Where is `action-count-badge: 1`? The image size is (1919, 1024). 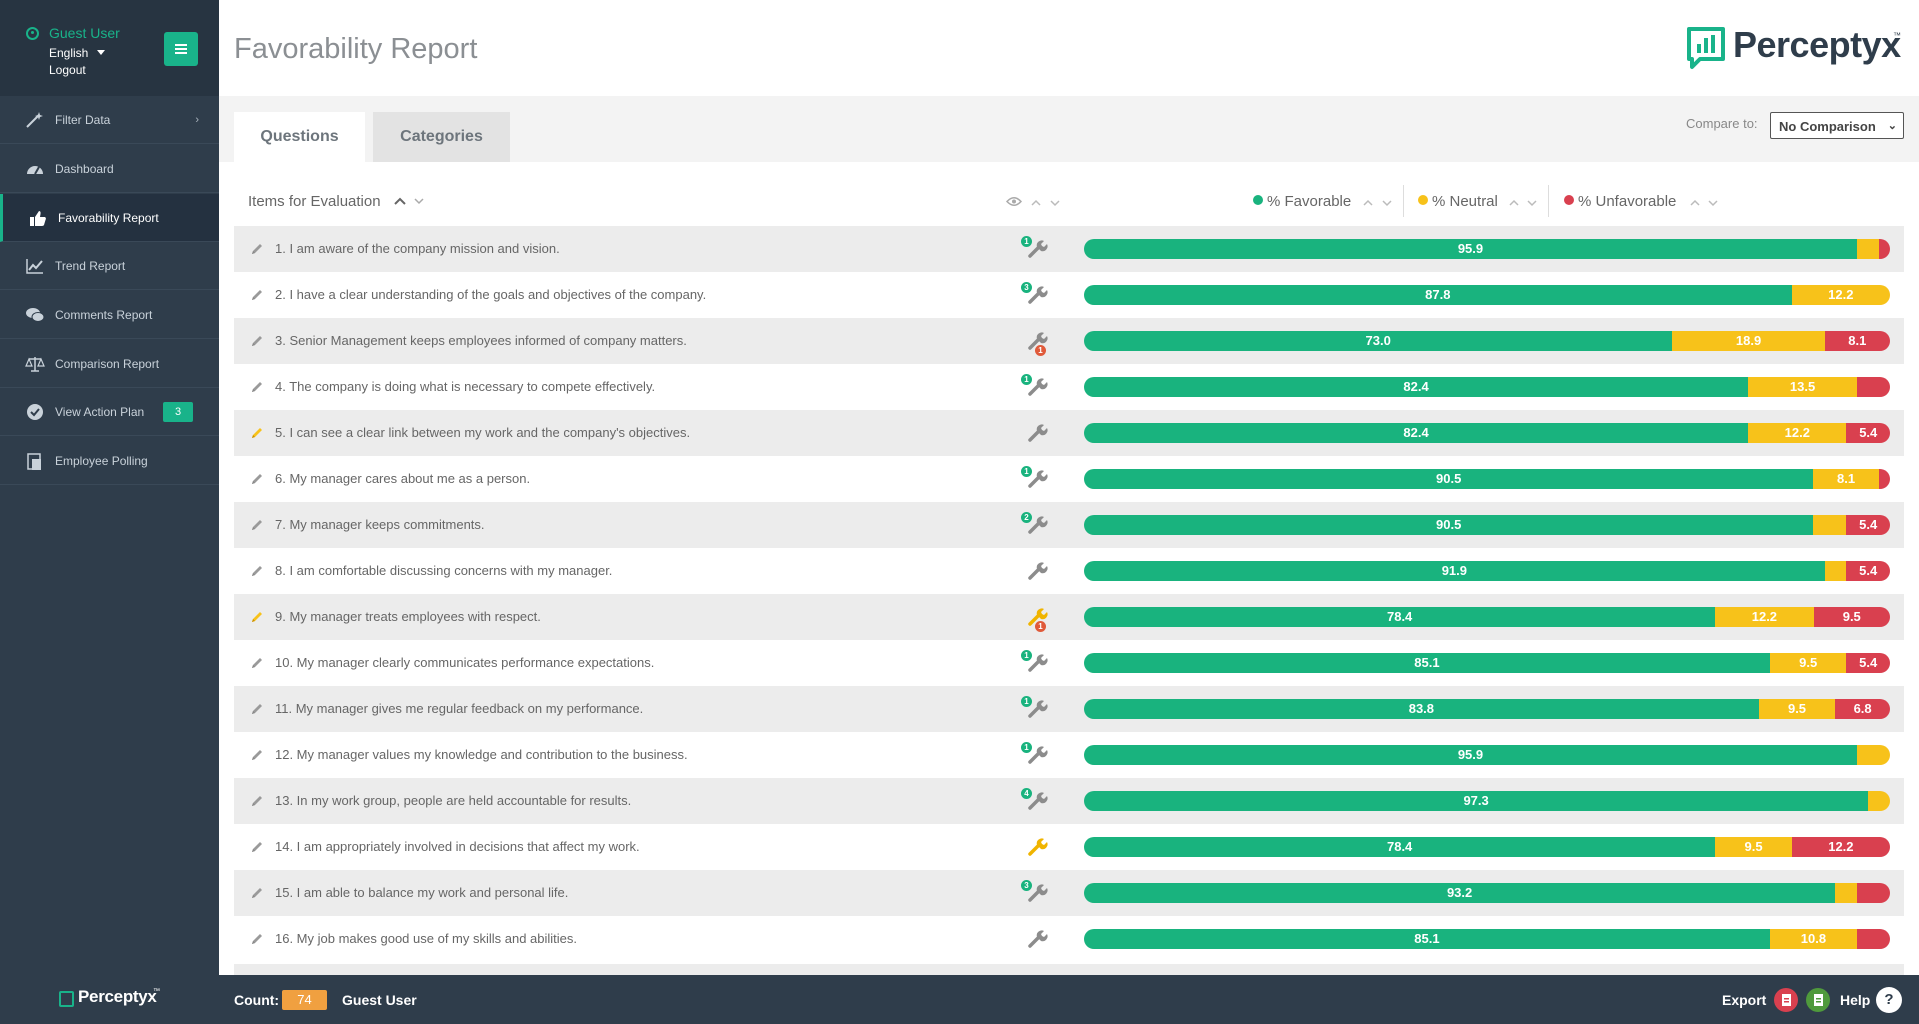
action-count-badge: 1 is located at coordinates (1026, 241).